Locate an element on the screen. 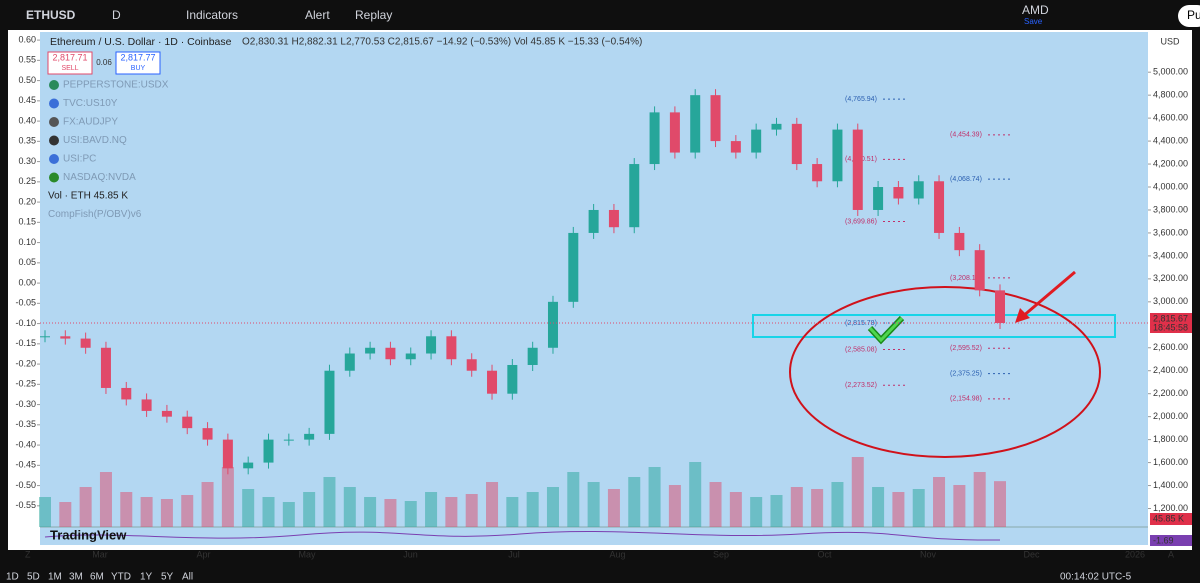 Image resolution: width=1200 pixels, height=583 pixels. countdown: 18:45:58 is located at coordinates (1170, 327).